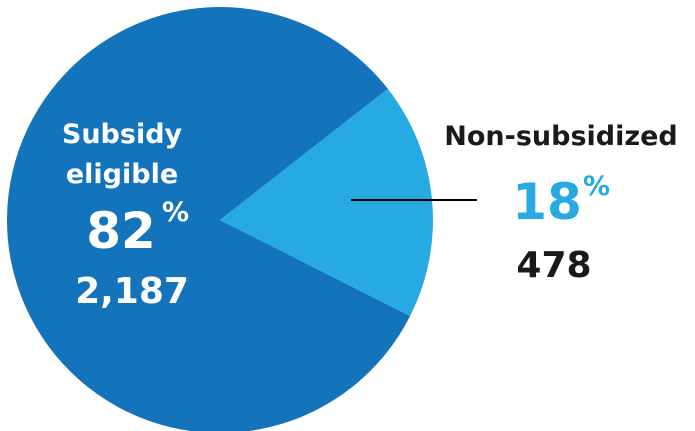 This screenshot has height=431, width=695. I want to click on non-subsidized-percent-sign: %, so click(596, 186).